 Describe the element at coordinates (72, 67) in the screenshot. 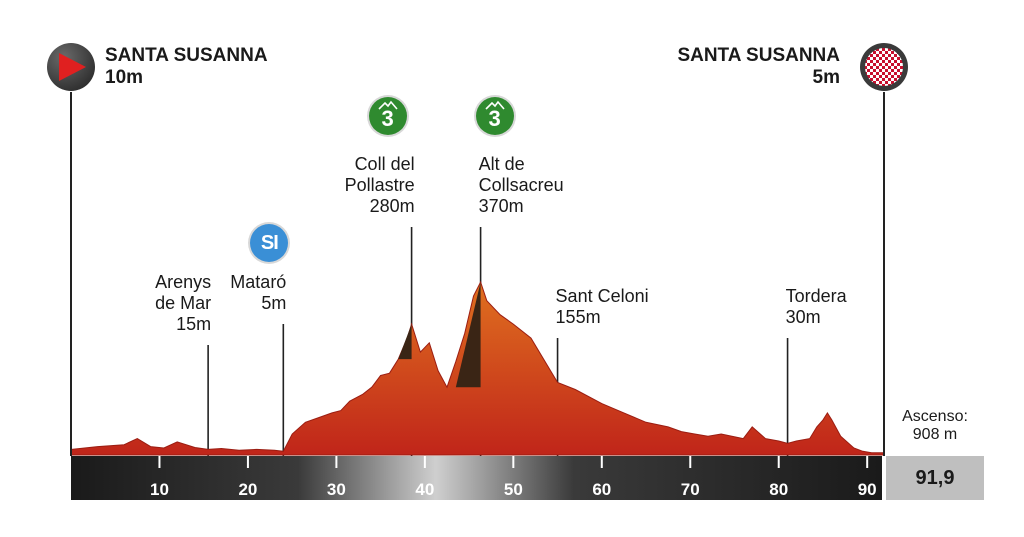

I see `start-arrow-icon` at that location.